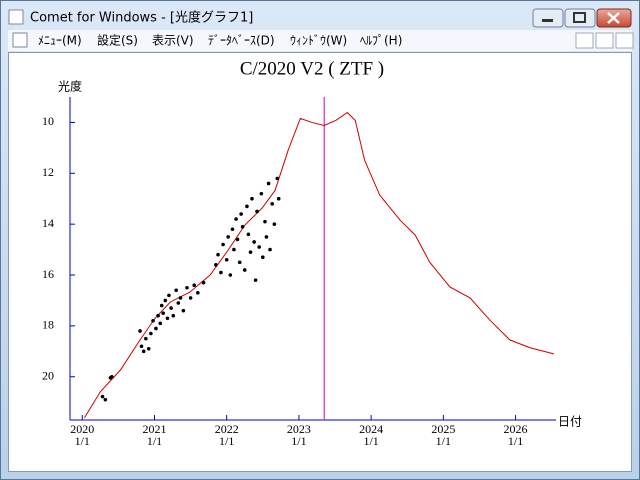  I want to click on maximize-glyph, so click(579, 17).